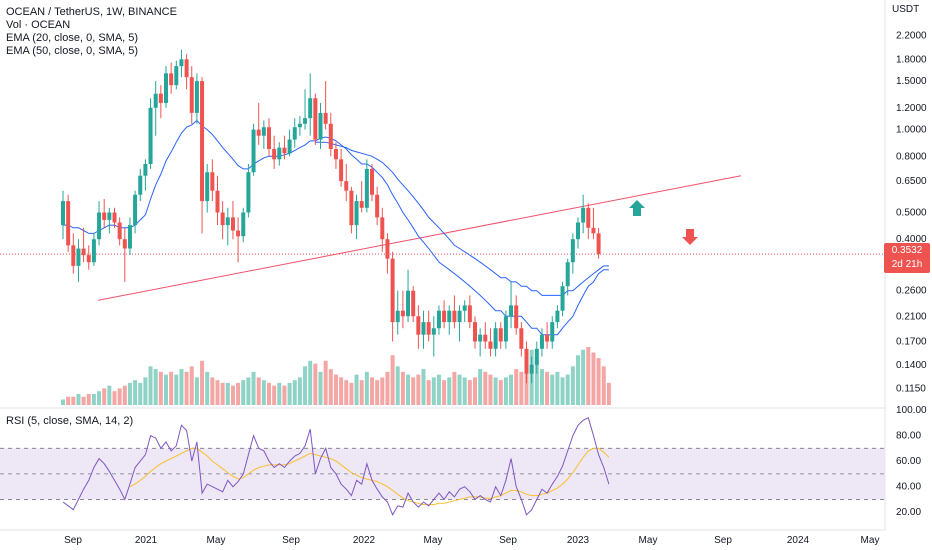 Image resolution: width=932 pixels, height=550 pixels. Describe the element at coordinates (911, 81) in the screenshot. I see `price-tick-label: 1.5000` at that location.